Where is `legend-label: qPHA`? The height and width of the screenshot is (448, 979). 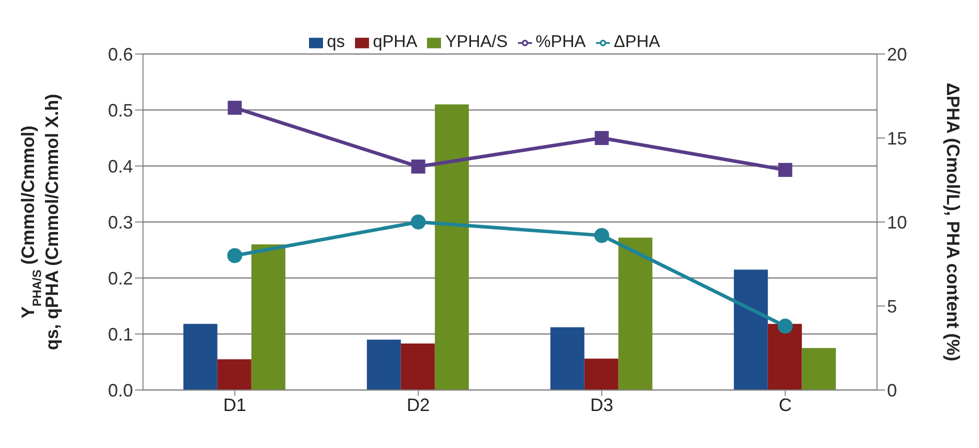 legend-label: qPHA is located at coordinates (395, 41).